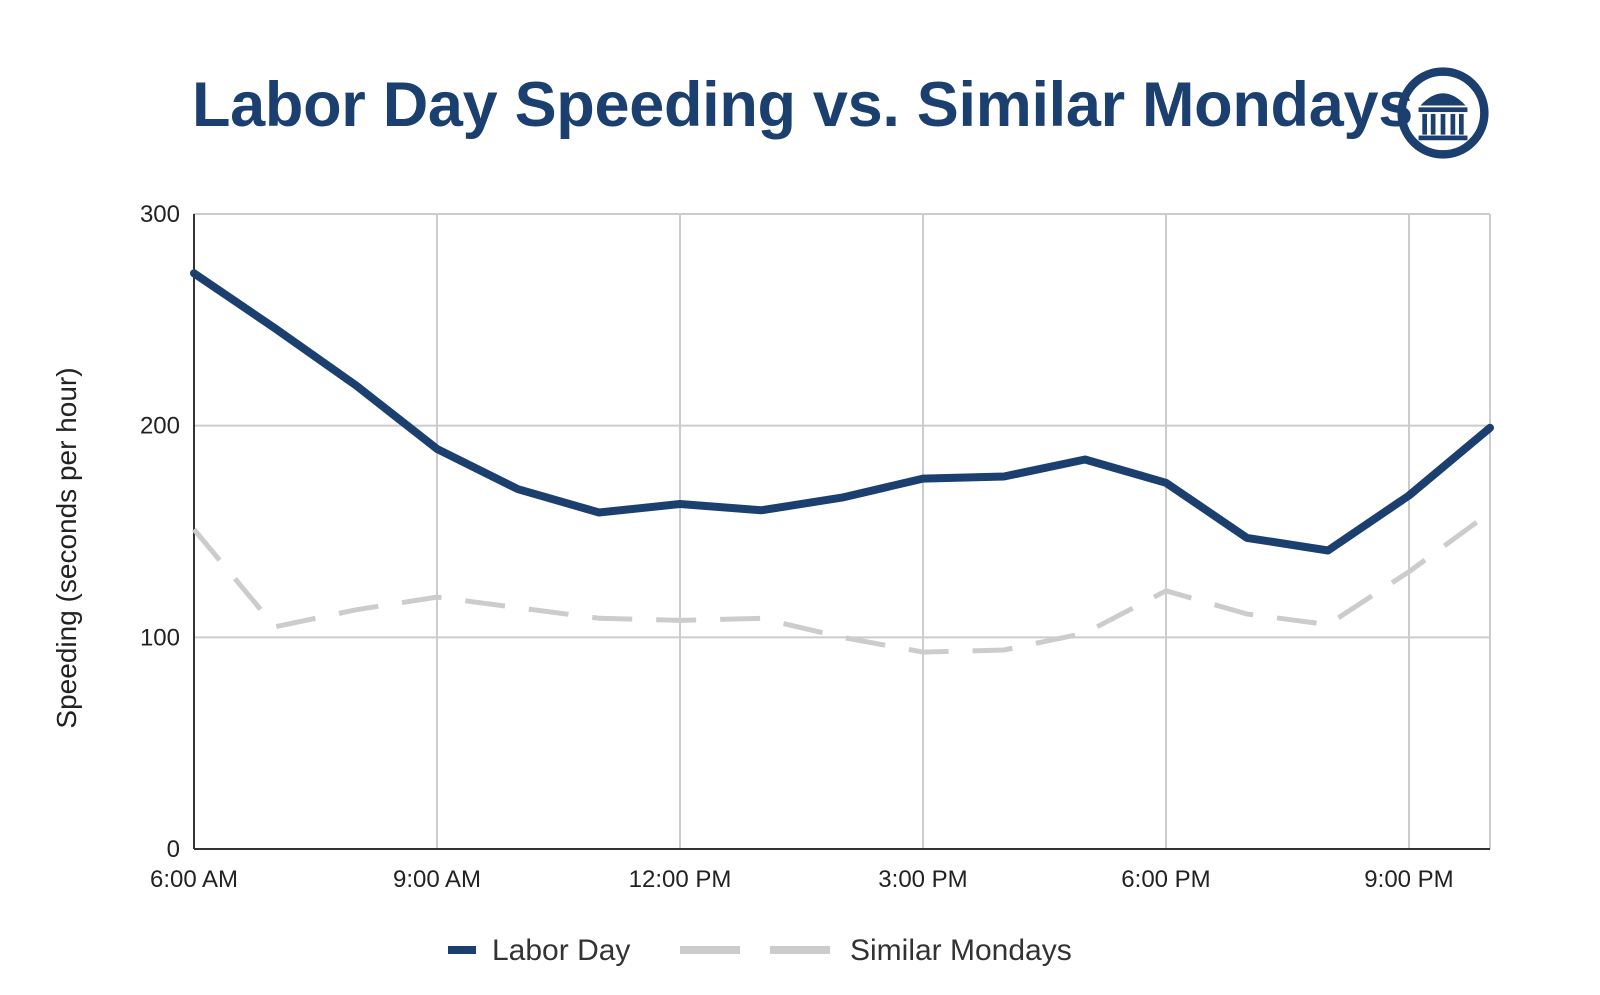  Describe the element at coordinates (1165, 879) in the screenshot. I see `x-tick-label-6-00-pm: 6:00 PM` at that location.